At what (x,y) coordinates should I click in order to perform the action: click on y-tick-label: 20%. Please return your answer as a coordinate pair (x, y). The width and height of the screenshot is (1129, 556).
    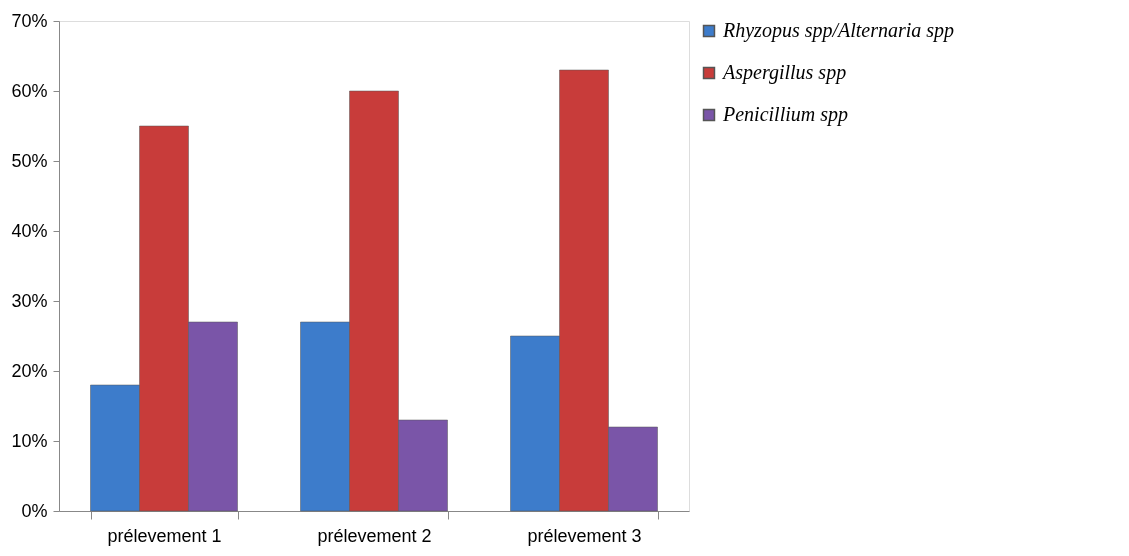
    Looking at the image, I should click on (29, 370).